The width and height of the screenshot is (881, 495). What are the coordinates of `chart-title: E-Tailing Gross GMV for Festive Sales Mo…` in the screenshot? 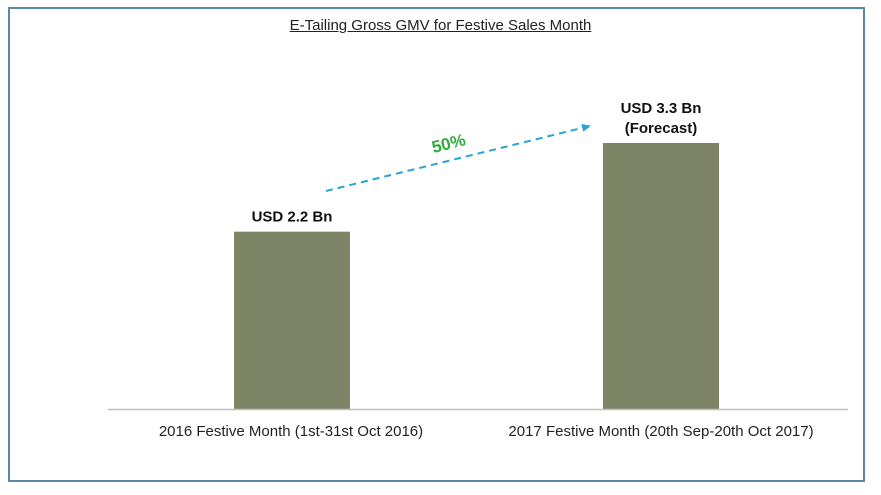 It's located at (440, 25).